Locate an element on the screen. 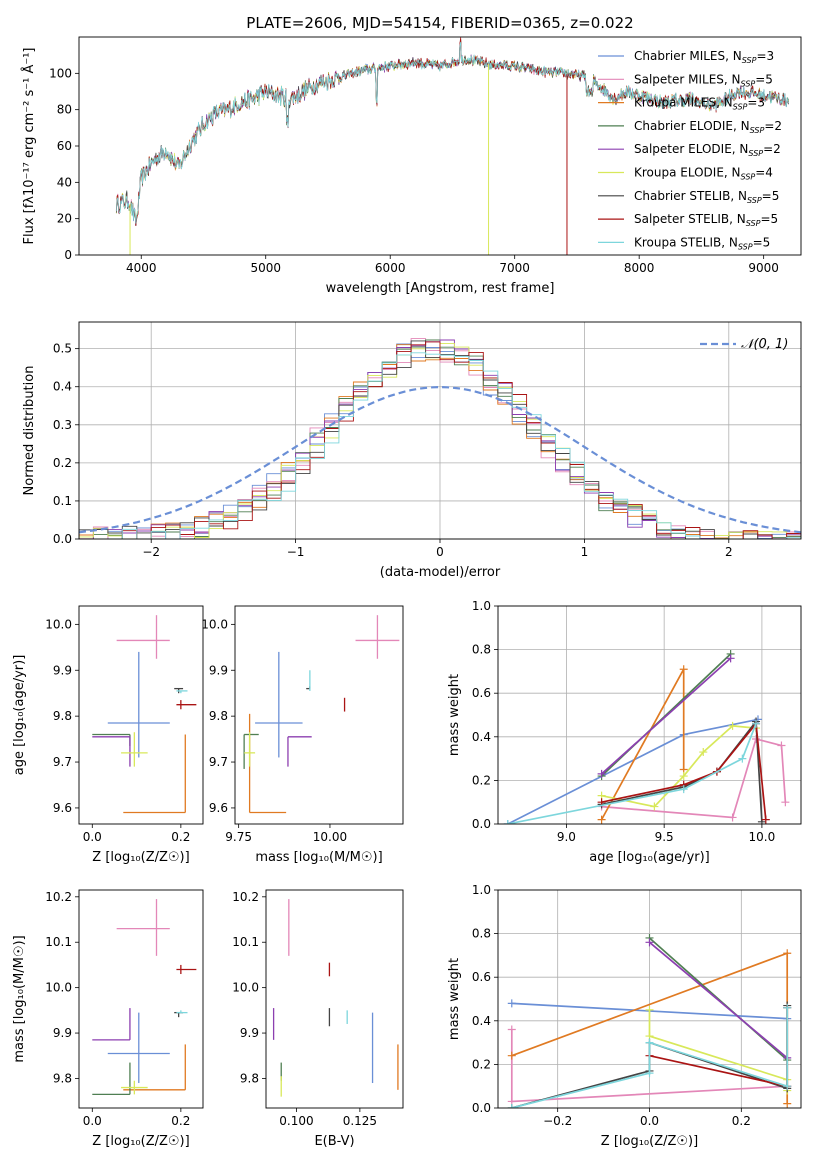 The width and height of the screenshot is (819, 1170). x-tick-label: 9.5 is located at coordinates (664, 837).